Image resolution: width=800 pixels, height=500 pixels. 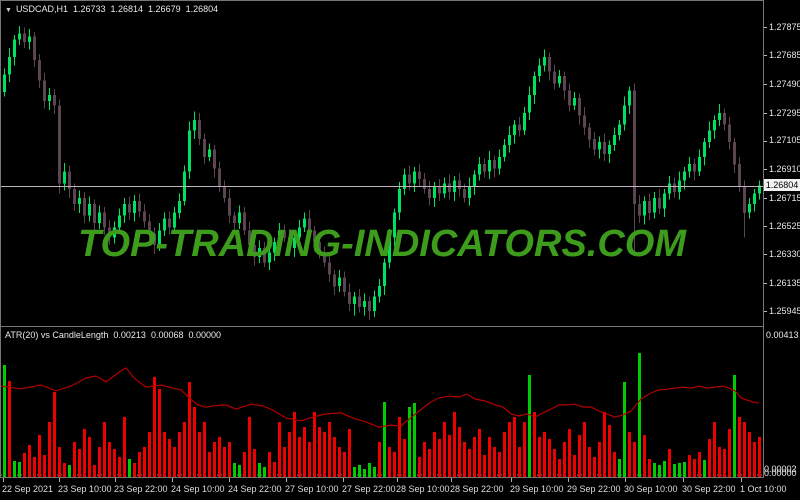 I want to click on time-tick-label: 24 Sep 22:00, so click(x=255, y=489).